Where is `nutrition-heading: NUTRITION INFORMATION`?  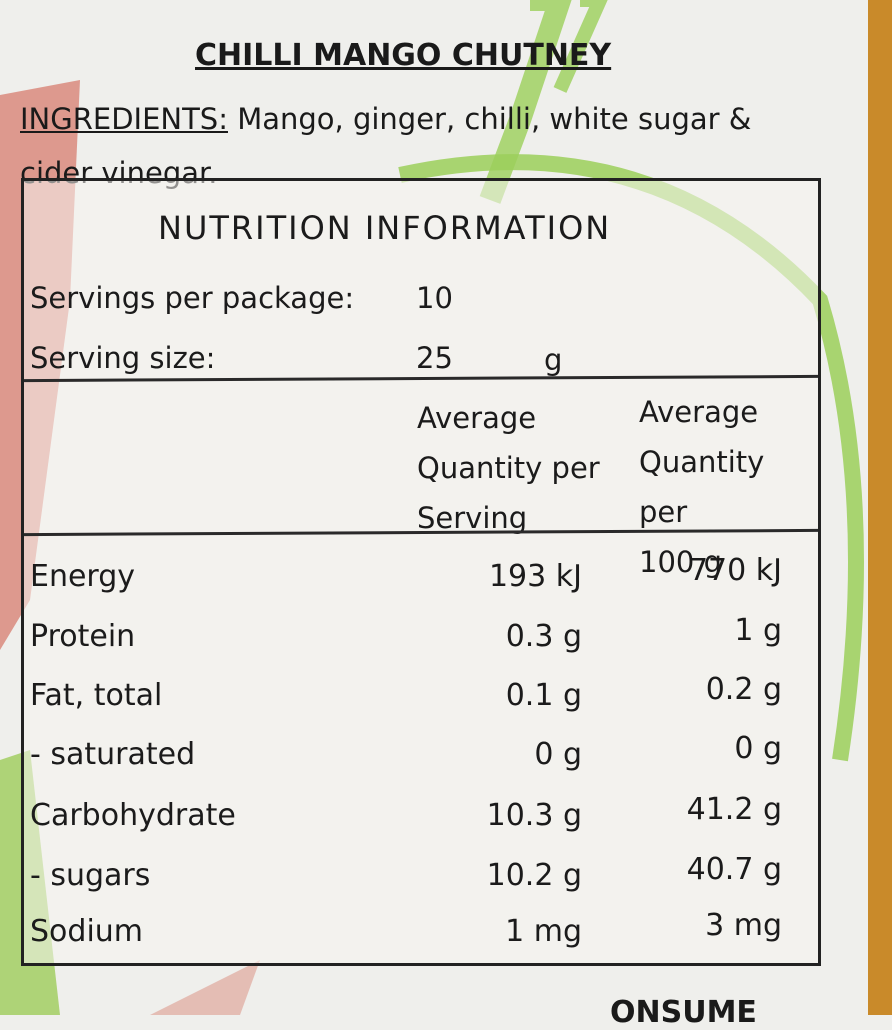 nutrition-heading: NUTRITION INFORMATION is located at coordinates (385, 228).